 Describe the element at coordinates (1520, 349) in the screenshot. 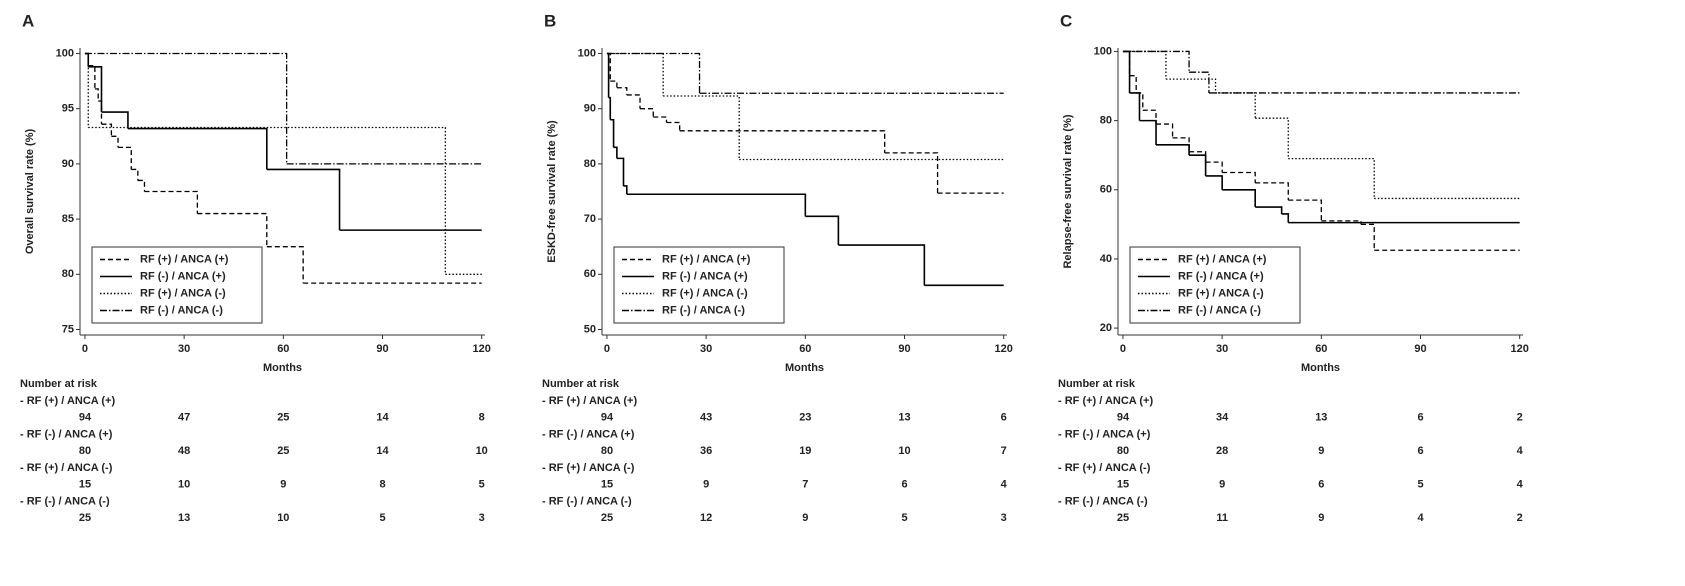

I see `x-tick-label: 120` at that location.